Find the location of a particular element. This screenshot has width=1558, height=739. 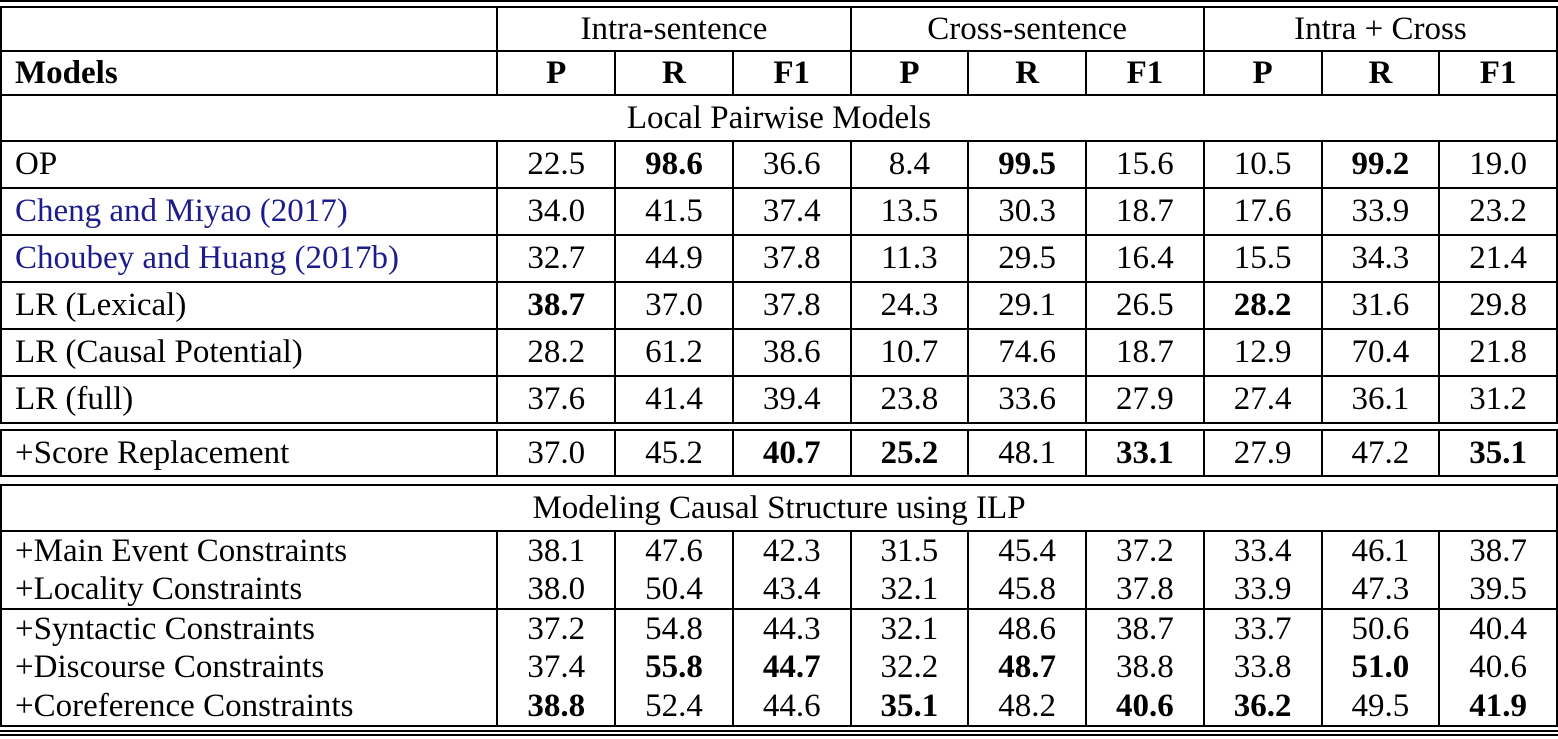

metric-value: 44.3 is located at coordinates (791, 628).